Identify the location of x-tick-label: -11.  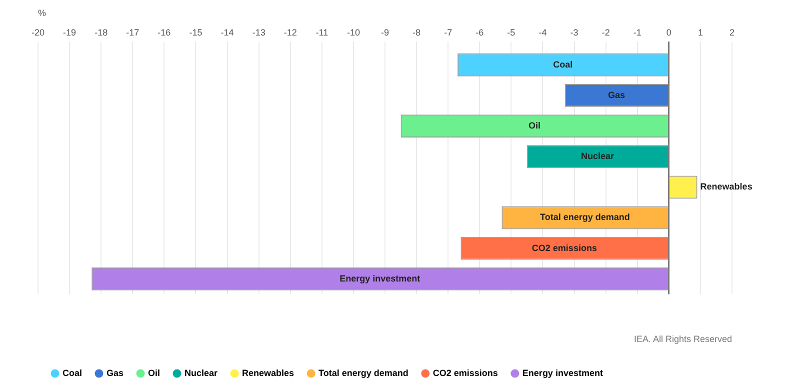
(322, 33).